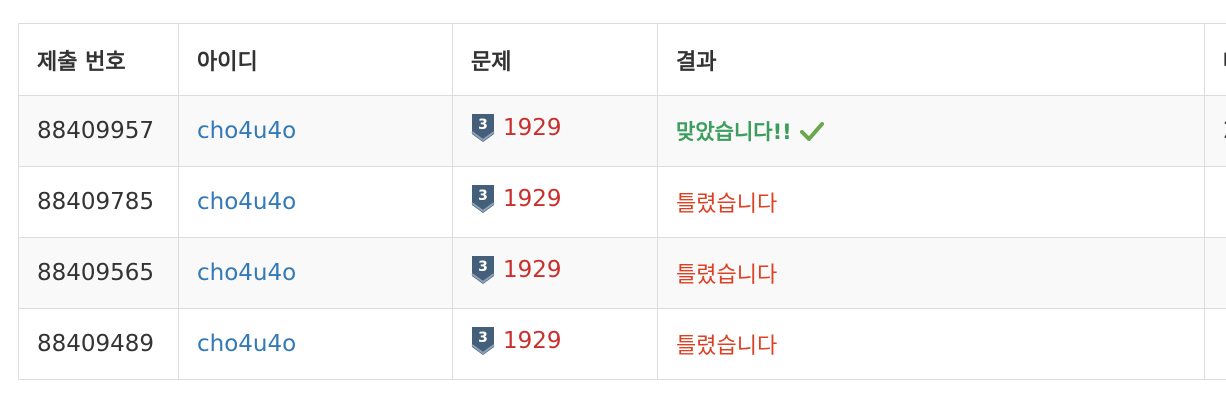  I want to click on memory-value: 2, so click(1224, 131).